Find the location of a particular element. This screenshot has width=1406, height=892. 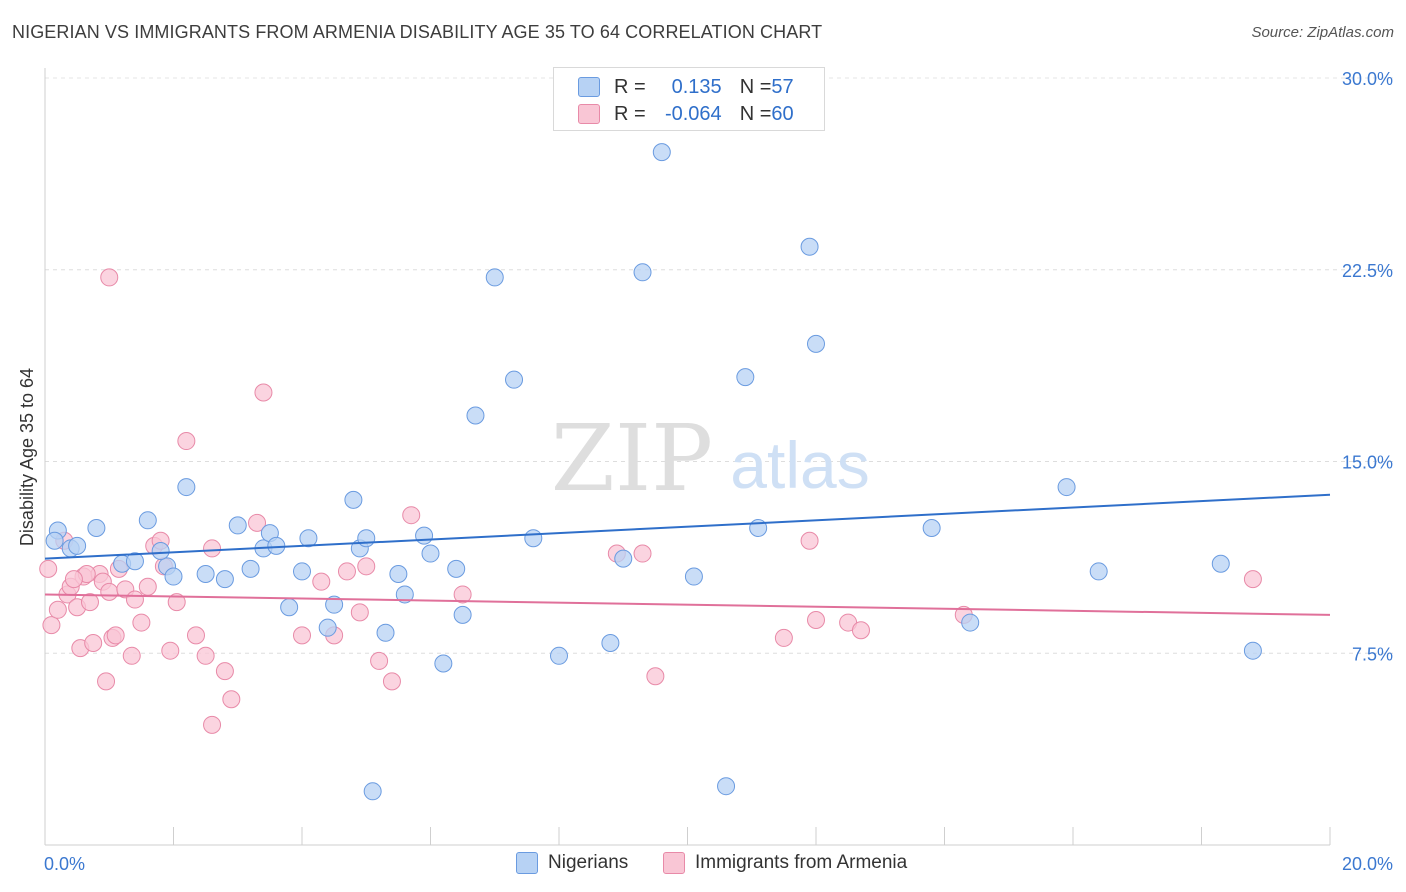

y-tick-label: 22.5% is located at coordinates (1367, 271).